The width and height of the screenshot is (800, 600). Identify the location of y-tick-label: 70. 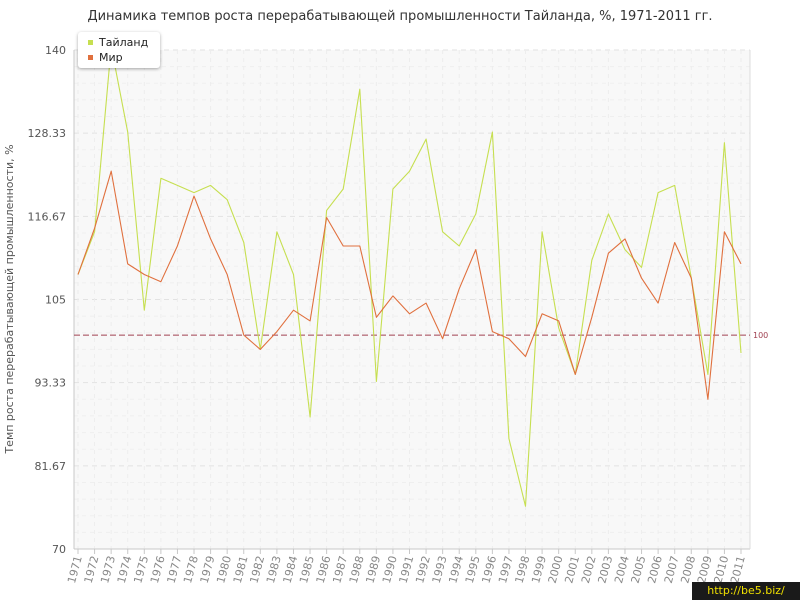
(59, 549).